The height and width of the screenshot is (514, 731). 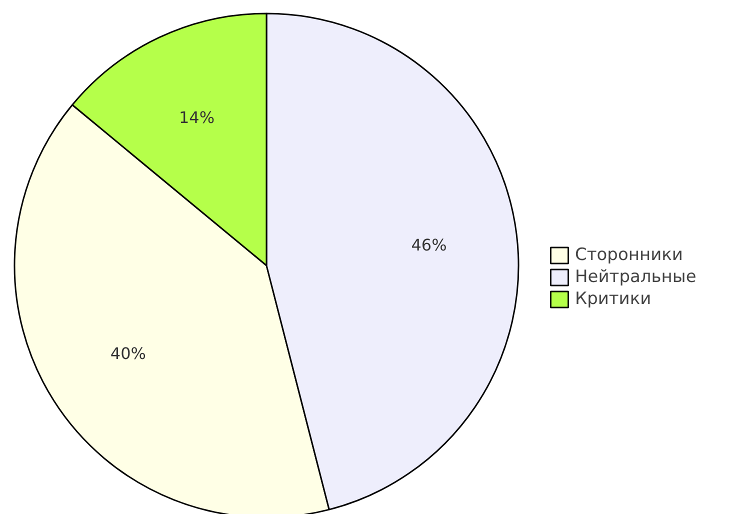 What do you see at coordinates (629, 255) in the screenshot?
I see `legend-label: Сторонники` at bounding box center [629, 255].